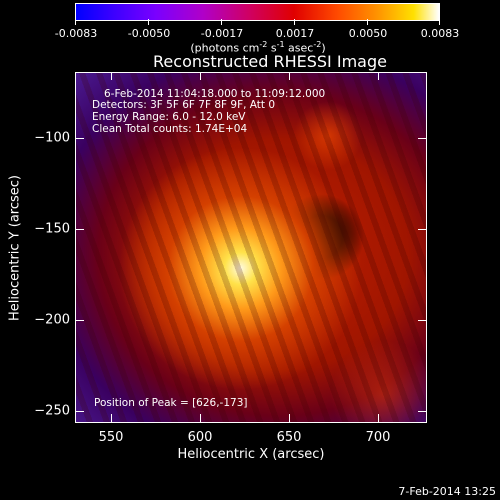 The image size is (500, 500). What do you see at coordinates (184, 105) in the screenshot?
I see `detectors-text: Detectors: 3F 5F 6F 7F 8F 9F, Att 0` at bounding box center [184, 105].